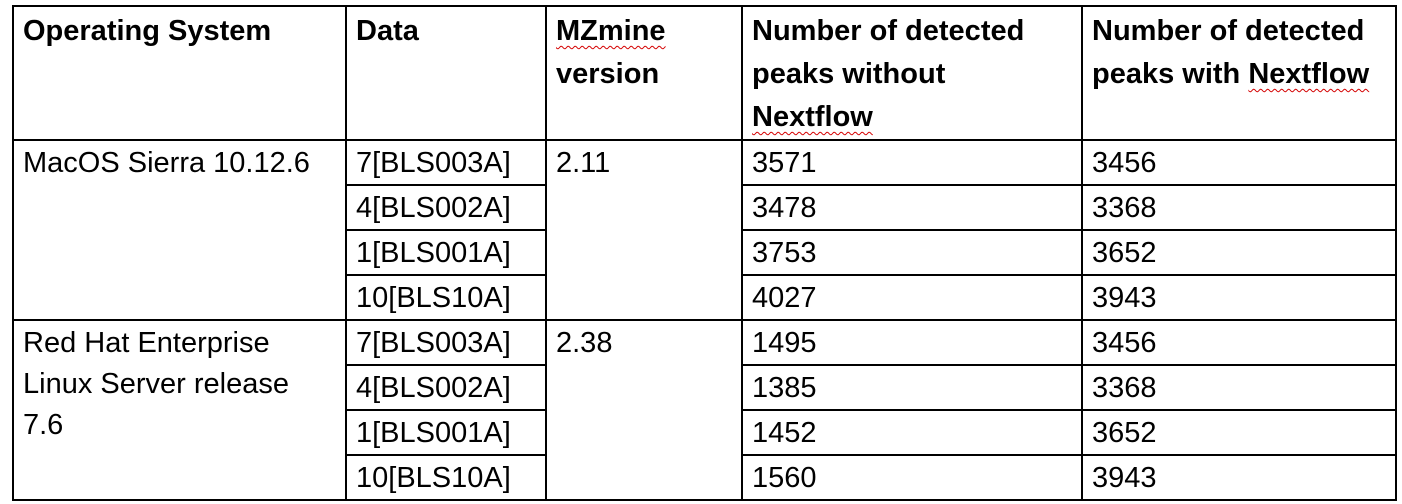 This screenshot has height=504, width=1402. I want to click on table-row: 4[BLS002A] 1385 3368, so click(705, 387).